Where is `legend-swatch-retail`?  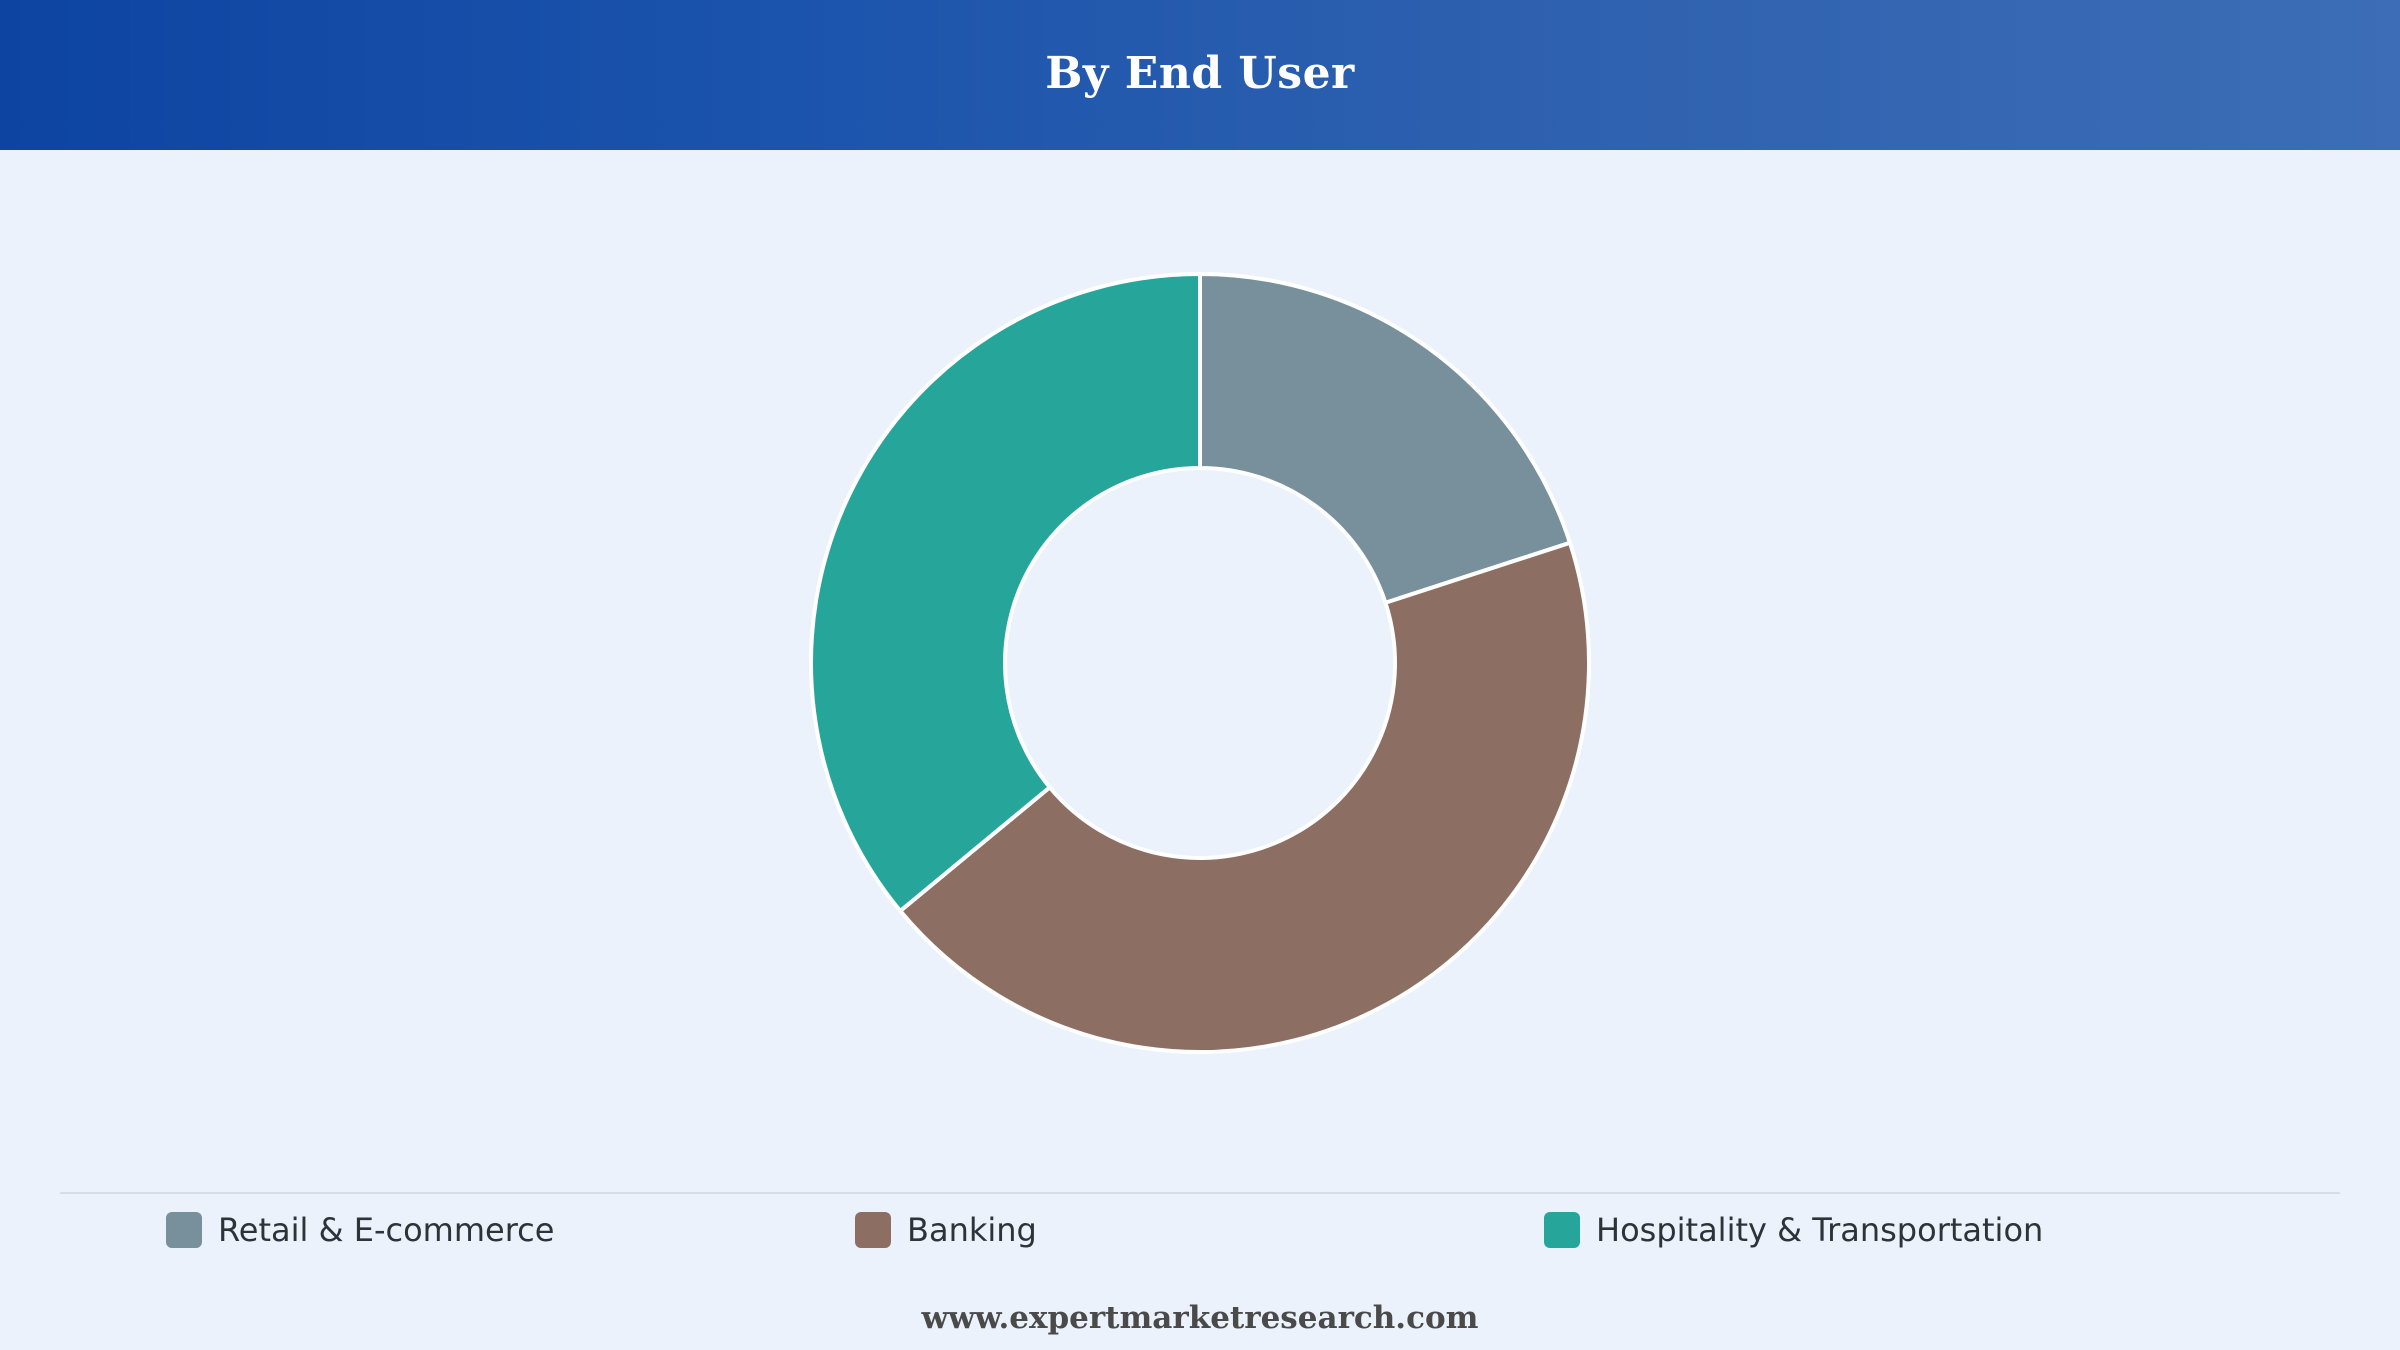 legend-swatch-retail is located at coordinates (184, 1230).